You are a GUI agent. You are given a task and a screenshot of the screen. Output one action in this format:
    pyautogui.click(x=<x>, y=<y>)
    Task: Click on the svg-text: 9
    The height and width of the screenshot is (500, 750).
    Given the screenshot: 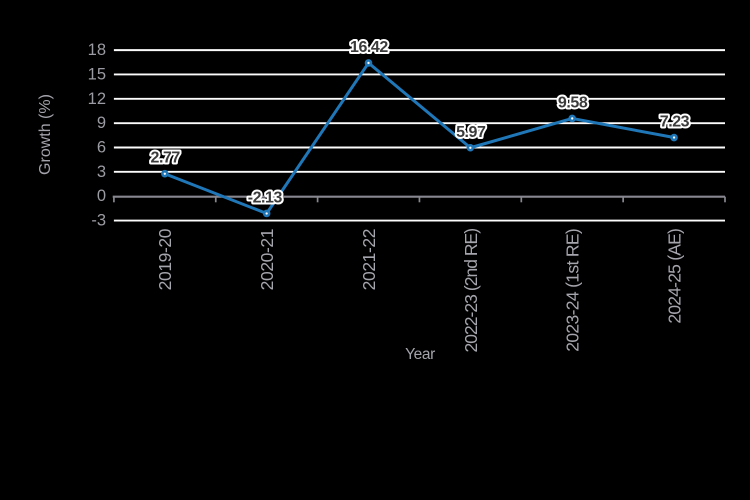 What is the action you would take?
    pyautogui.click(x=101, y=123)
    